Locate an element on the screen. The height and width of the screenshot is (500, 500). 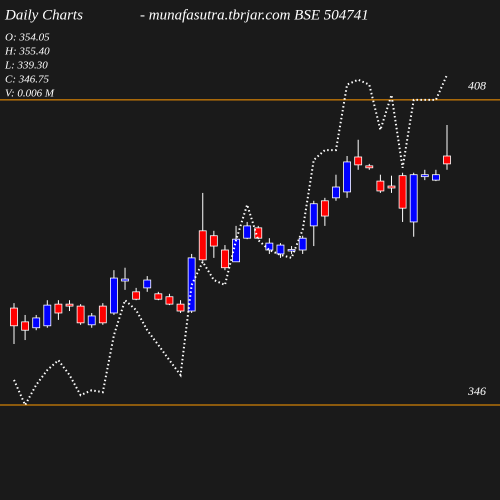
chart-subtitle: - munafasutra.tbrjar.com BSE 504741 is located at coordinates (254, 15).